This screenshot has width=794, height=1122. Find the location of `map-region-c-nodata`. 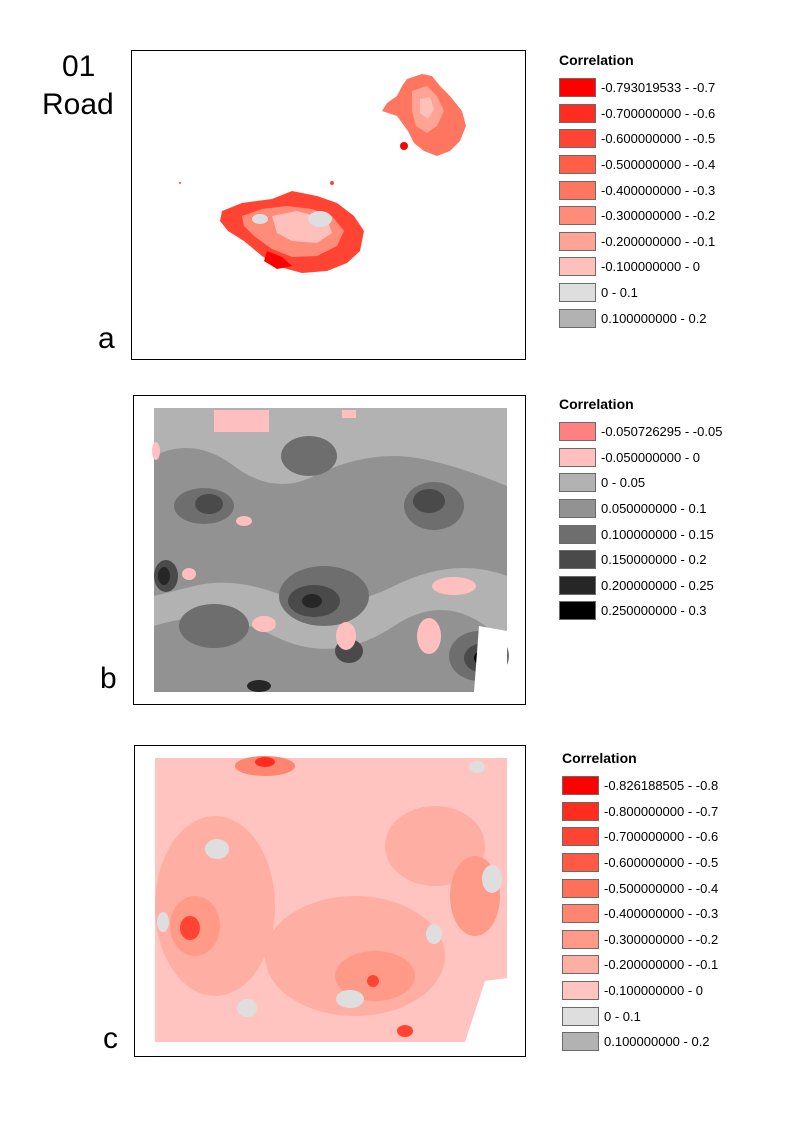

map-region-c-nodata is located at coordinates (486, 1010).